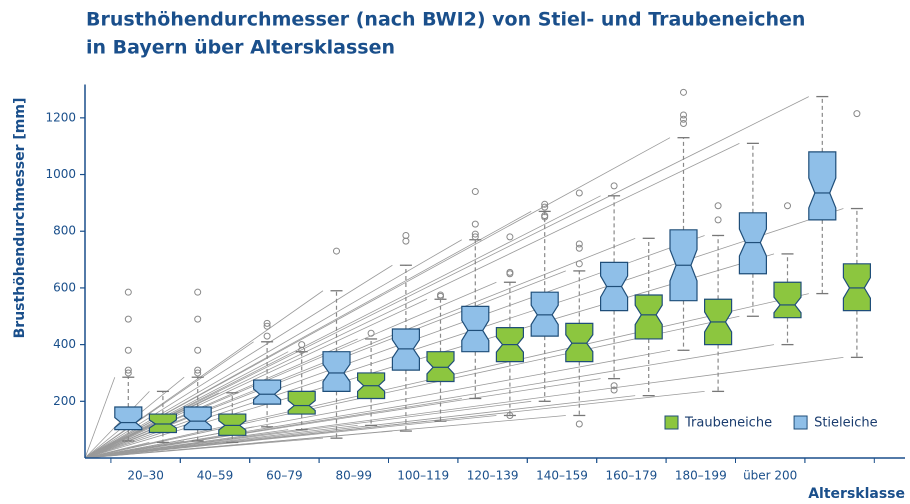 Image resolution: width=910 pixels, height=504 pixels. Describe the element at coordinates (423, 476) in the screenshot. I see `x-tick-label: 100–119` at that location.